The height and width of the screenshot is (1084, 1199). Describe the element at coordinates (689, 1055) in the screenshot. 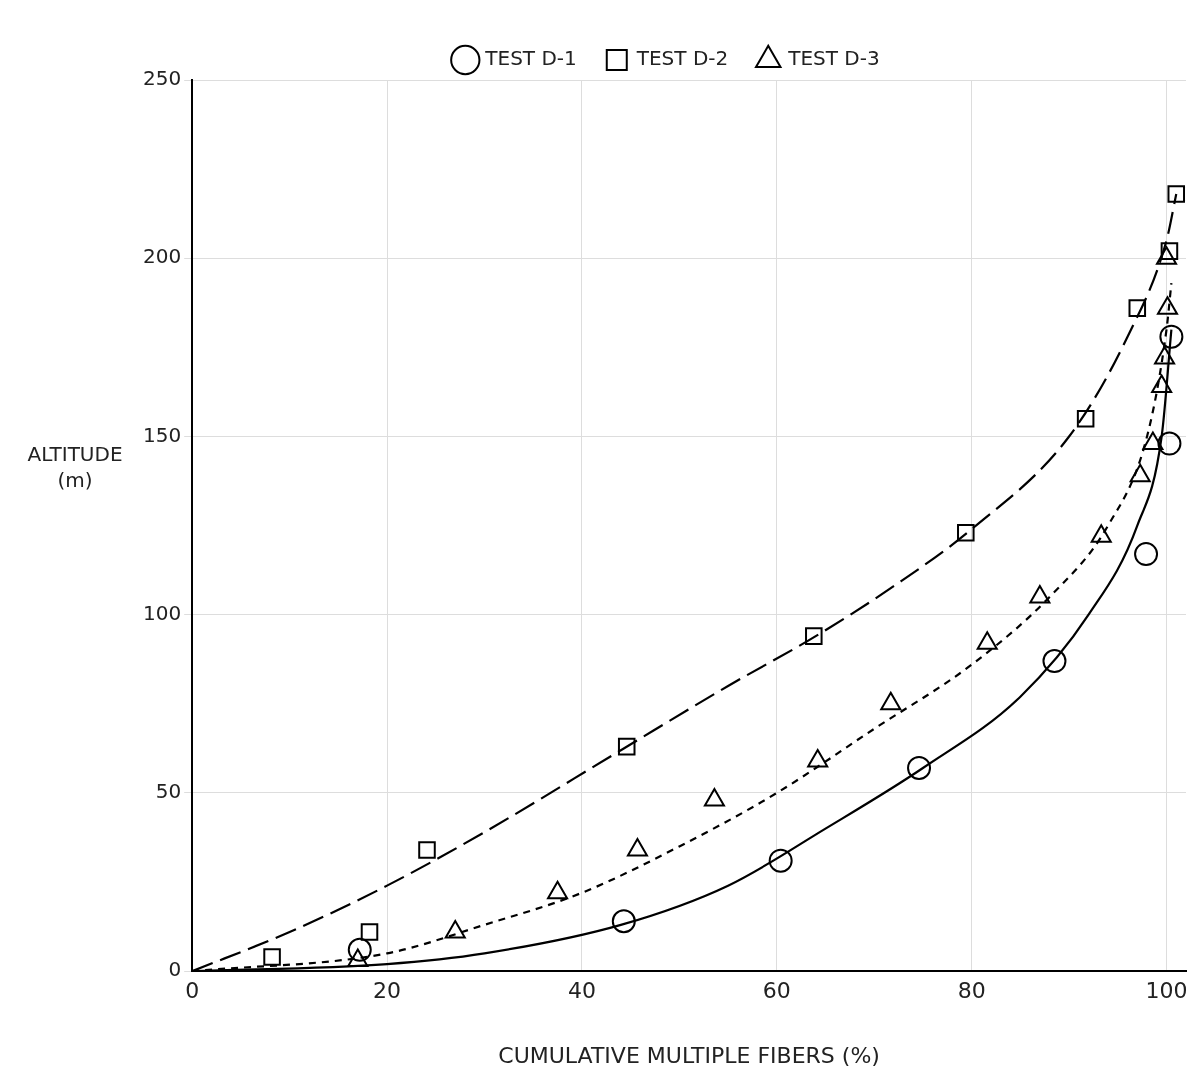

I see `x-axis-title: CUMULATIVE MULTIPLE FIBERS (%)` at that location.